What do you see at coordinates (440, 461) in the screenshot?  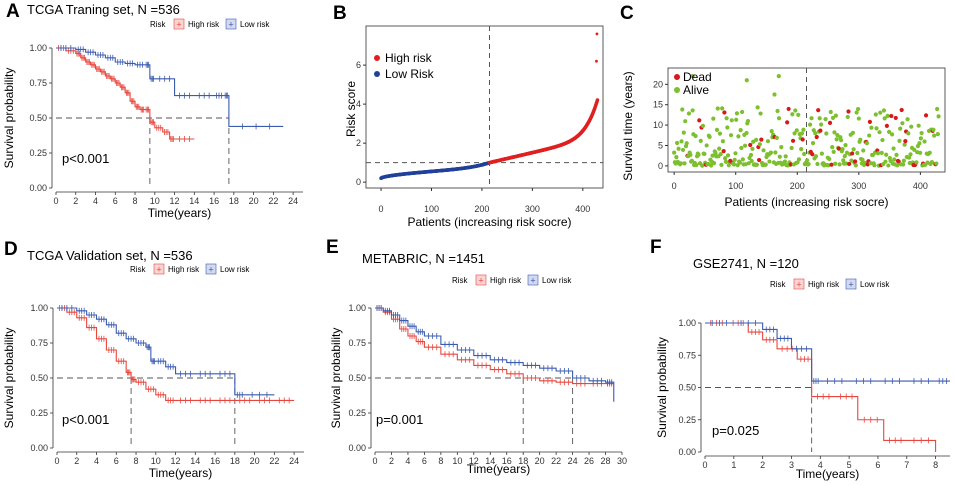 I see `x-tick-label: 8` at bounding box center [440, 461].